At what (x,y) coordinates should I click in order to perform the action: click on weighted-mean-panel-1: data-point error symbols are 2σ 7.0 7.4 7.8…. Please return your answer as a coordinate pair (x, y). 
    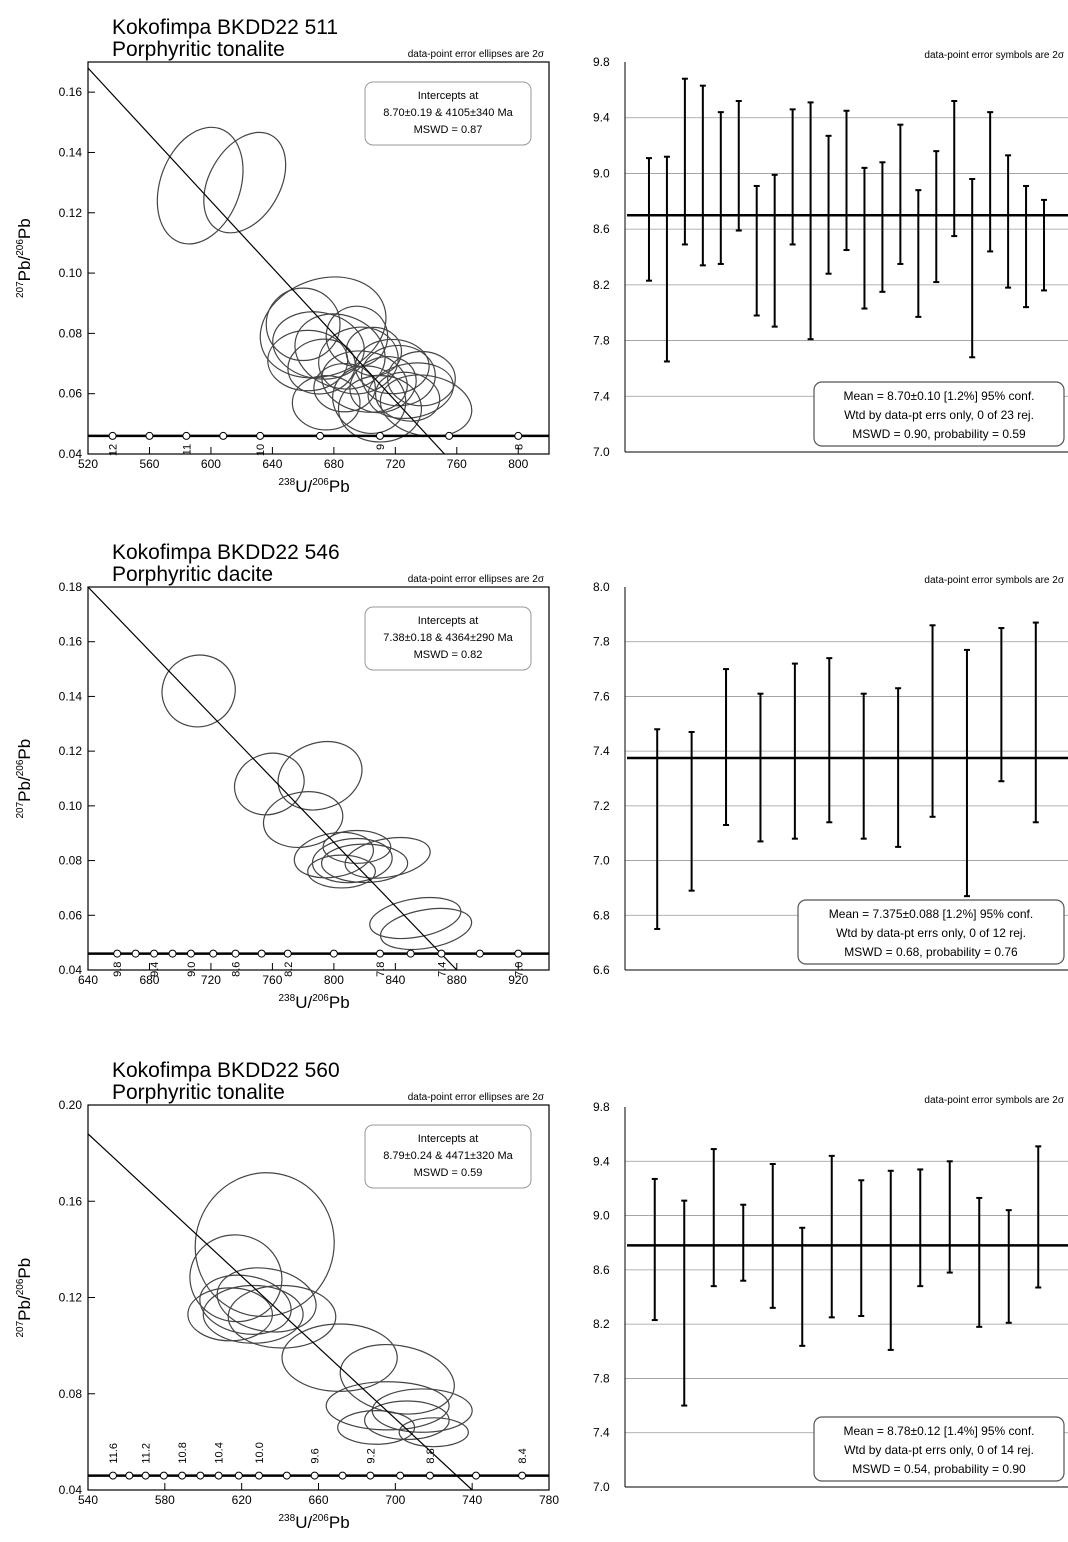
    Looking at the image, I should click on (830, 254).